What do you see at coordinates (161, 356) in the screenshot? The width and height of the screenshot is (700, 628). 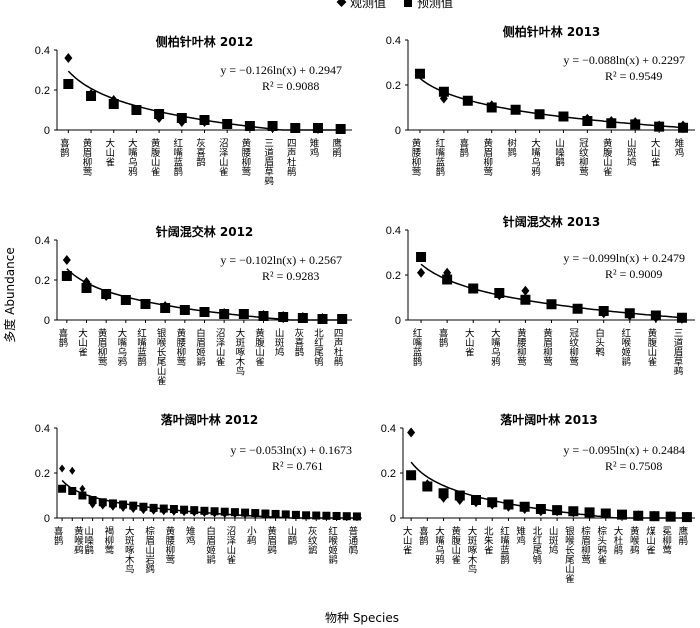 I see `category-label: 银喉长尾山雀` at bounding box center [161, 356].